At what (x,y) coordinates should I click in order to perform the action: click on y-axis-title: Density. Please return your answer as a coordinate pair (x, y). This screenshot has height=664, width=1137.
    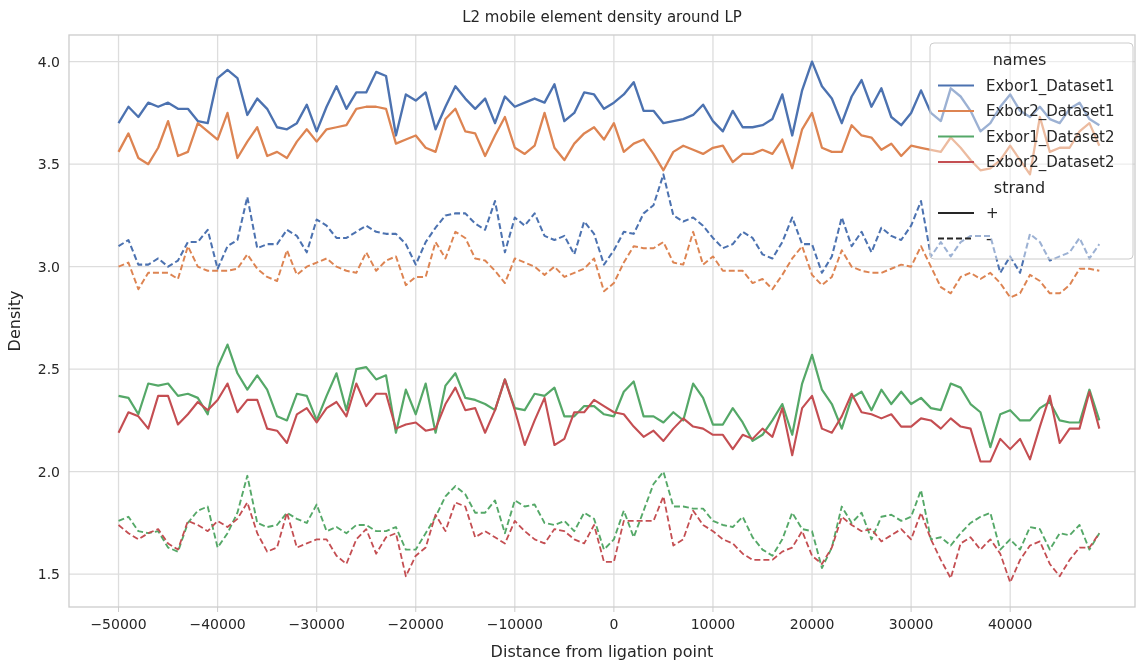
    Looking at the image, I should click on (14, 321).